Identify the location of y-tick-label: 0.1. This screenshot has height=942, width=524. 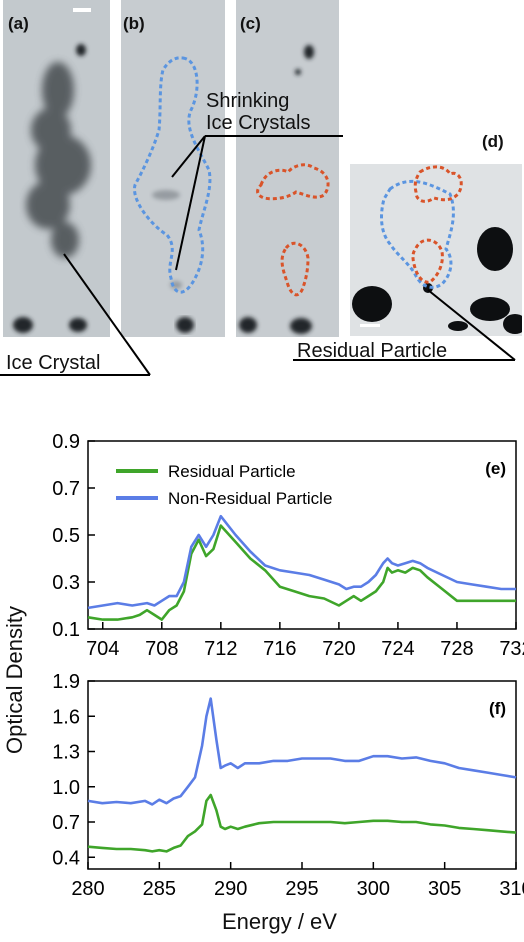
(66, 630).